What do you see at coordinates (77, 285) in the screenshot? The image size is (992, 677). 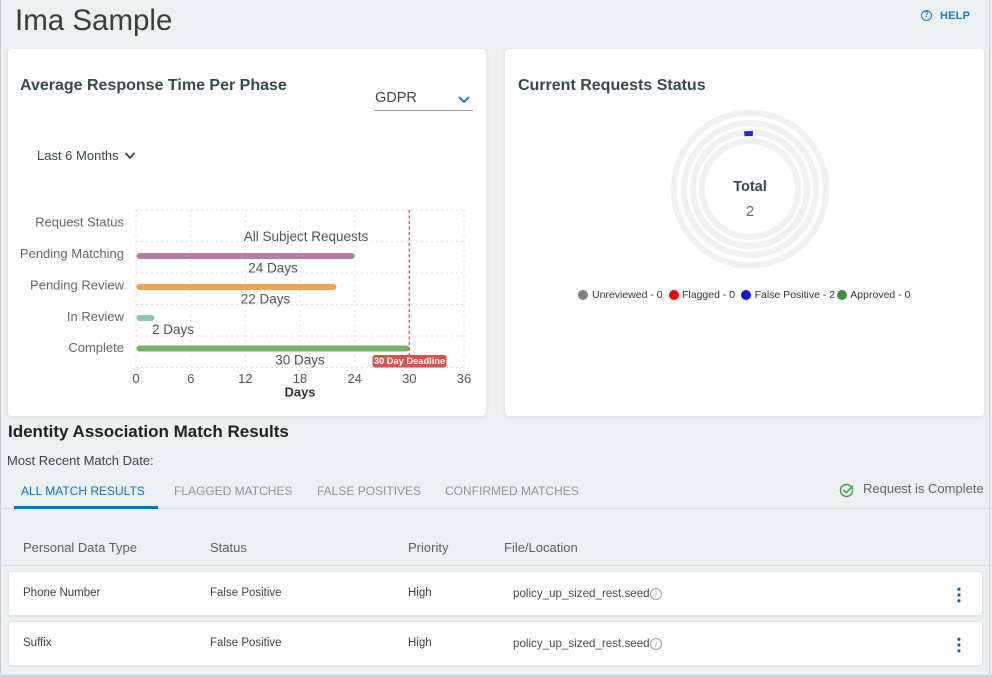 I see `svg-text: Pending Review` at bounding box center [77, 285].